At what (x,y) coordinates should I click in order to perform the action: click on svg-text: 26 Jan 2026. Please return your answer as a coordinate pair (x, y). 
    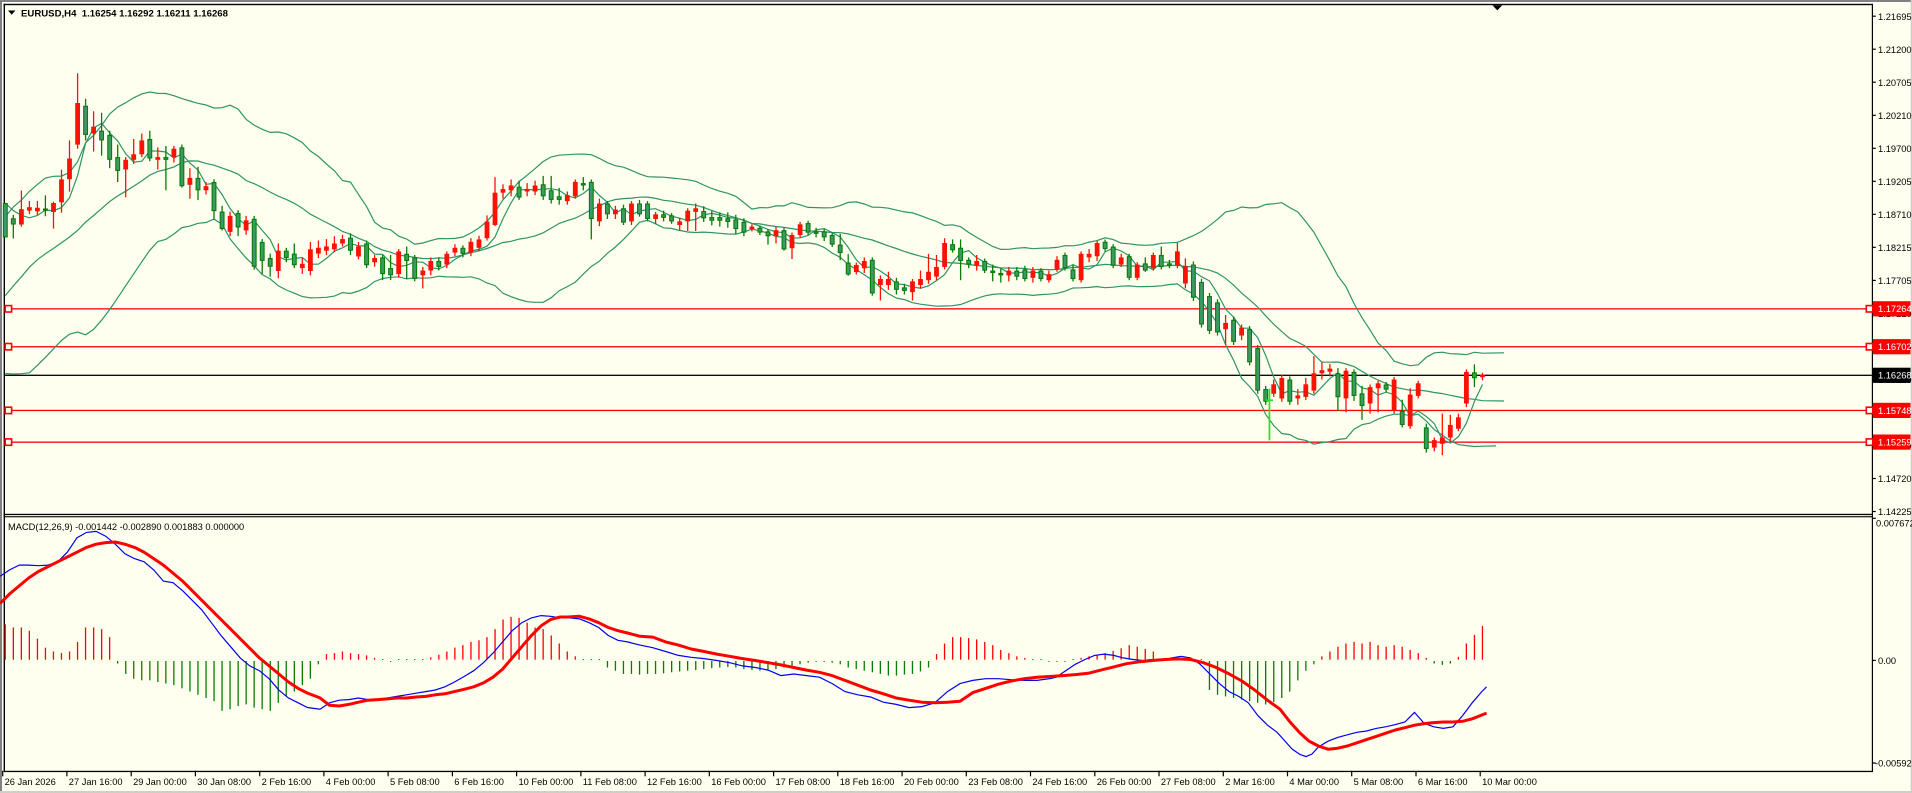
    Looking at the image, I should click on (30, 782).